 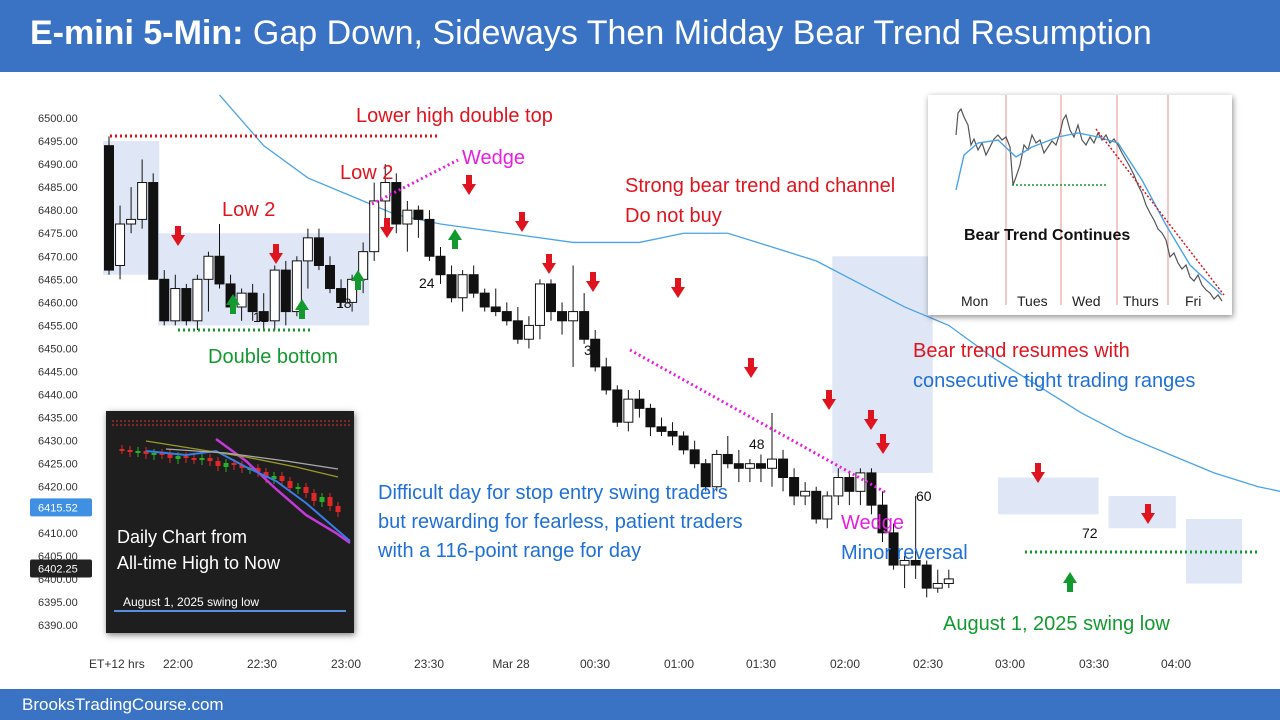 What do you see at coordinates (1070, 587) in the screenshot?
I see `swing-low-arrow-shaft` at bounding box center [1070, 587].